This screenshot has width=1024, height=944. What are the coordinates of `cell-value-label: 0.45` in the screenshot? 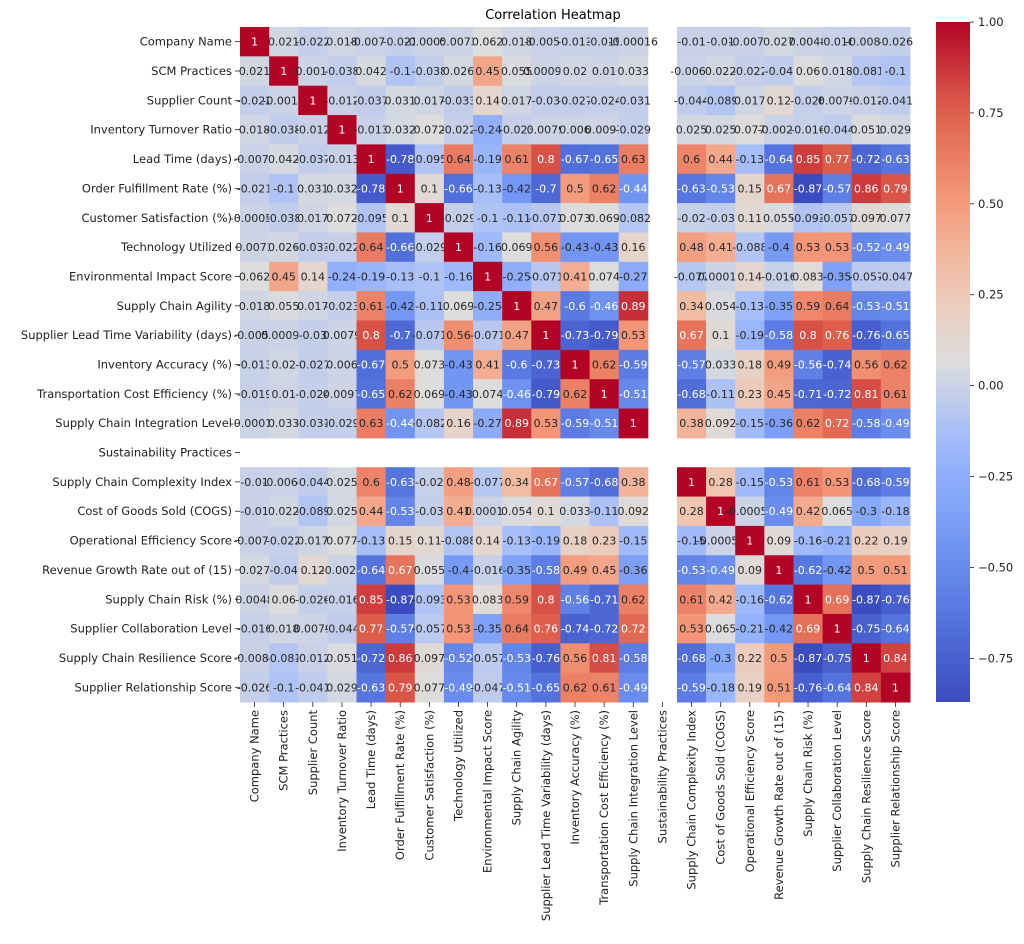 It's located at (779, 394).